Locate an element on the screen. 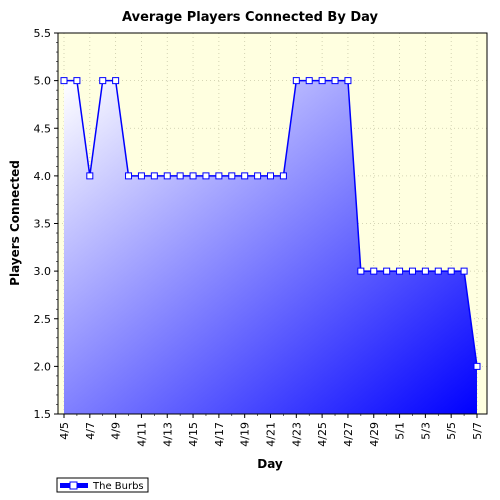 Image resolution: width=500 pixels, height=500 pixels. x-tick-label: 5/3 is located at coordinates (425, 431).